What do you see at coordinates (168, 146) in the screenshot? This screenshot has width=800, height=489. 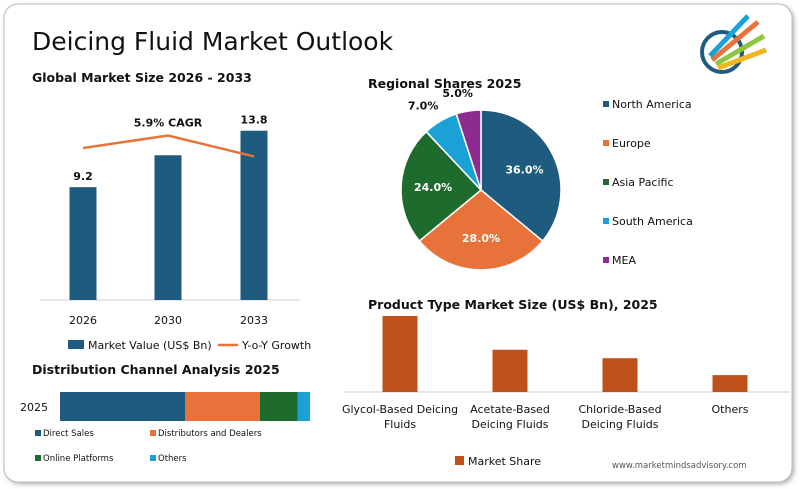 I see `line` at bounding box center [168, 146].